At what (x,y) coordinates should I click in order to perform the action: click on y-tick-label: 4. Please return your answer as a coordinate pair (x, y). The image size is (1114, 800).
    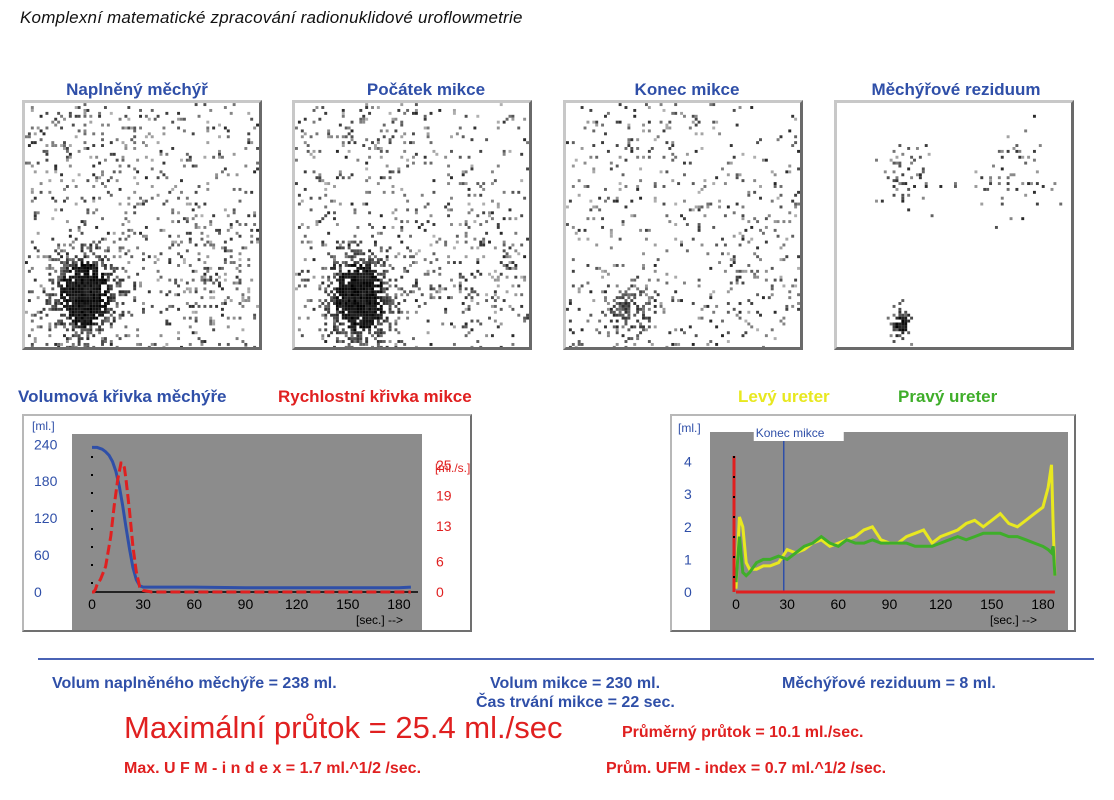
    Looking at the image, I should click on (688, 462).